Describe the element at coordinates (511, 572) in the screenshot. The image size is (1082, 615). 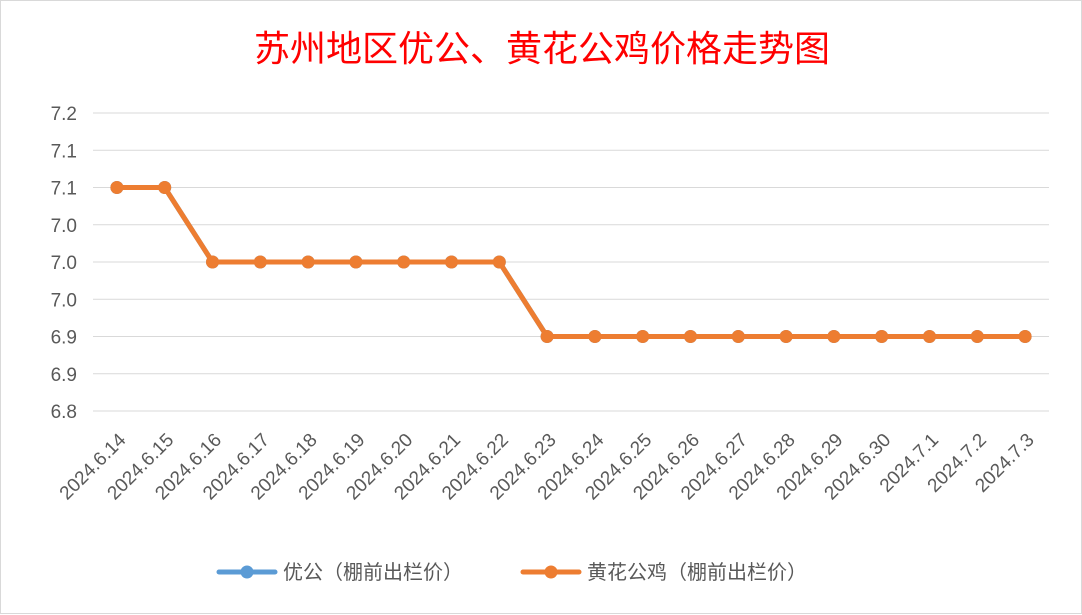
I see `legend: 优公（棚前出栏价） 黄花公鸡（棚前出栏价）` at that location.